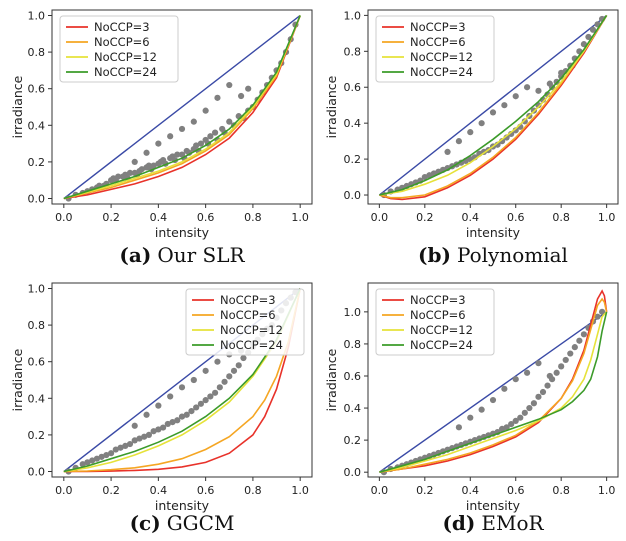 This screenshot has width=626, height=541. Describe the element at coordinates (37, 15) in the screenshot. I see `y-tick-label: 1.0` at that location.